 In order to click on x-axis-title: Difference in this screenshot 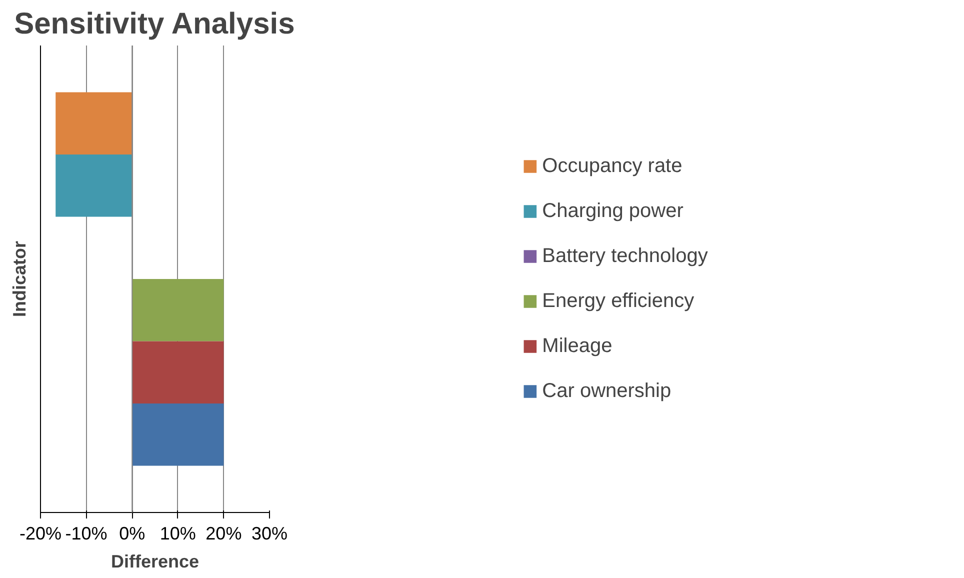, I will do `click(155, 562)`.